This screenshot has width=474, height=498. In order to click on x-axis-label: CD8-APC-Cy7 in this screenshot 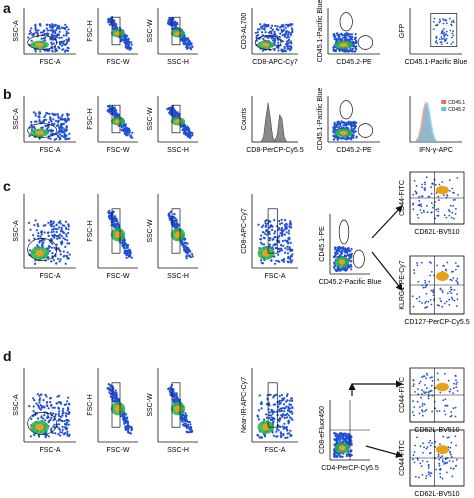, I will do `click(275, 62)`.